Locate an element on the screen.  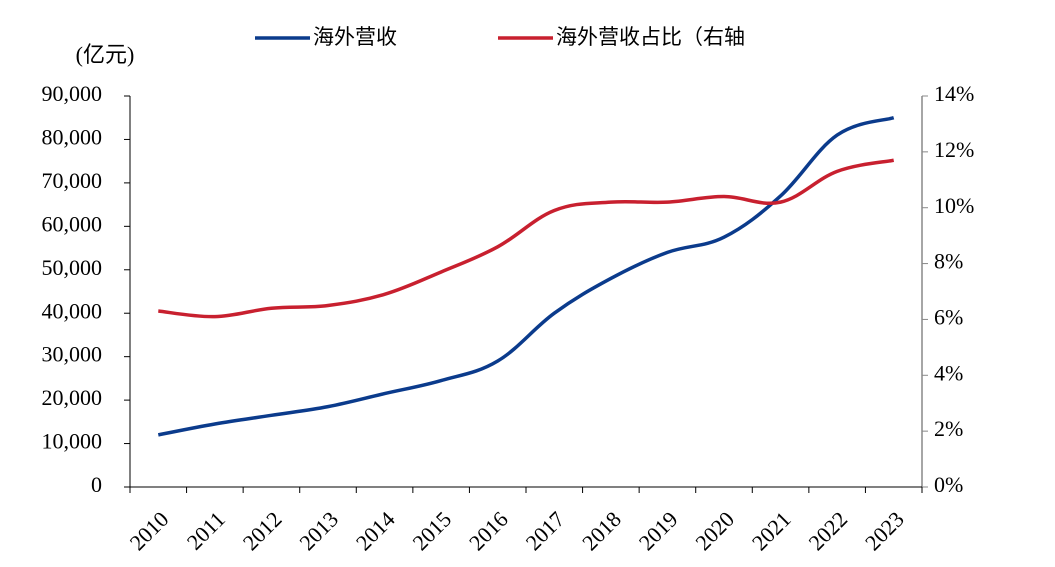
y2-tick-label: 4% is located at coordinates (948, 372).